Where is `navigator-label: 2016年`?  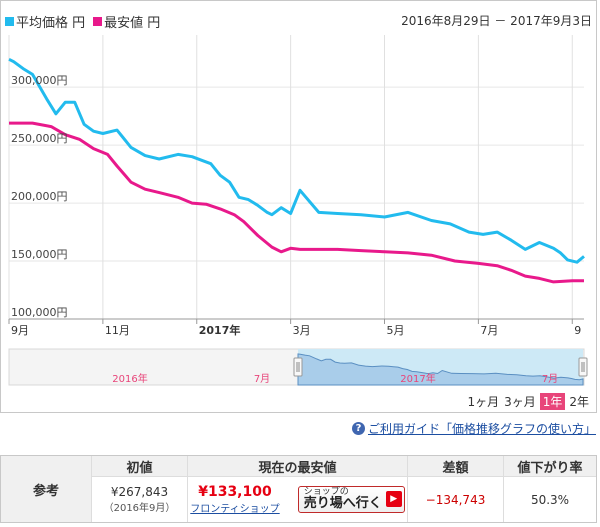
navigator-label: 2016年 is located at coordinates (129, 378).